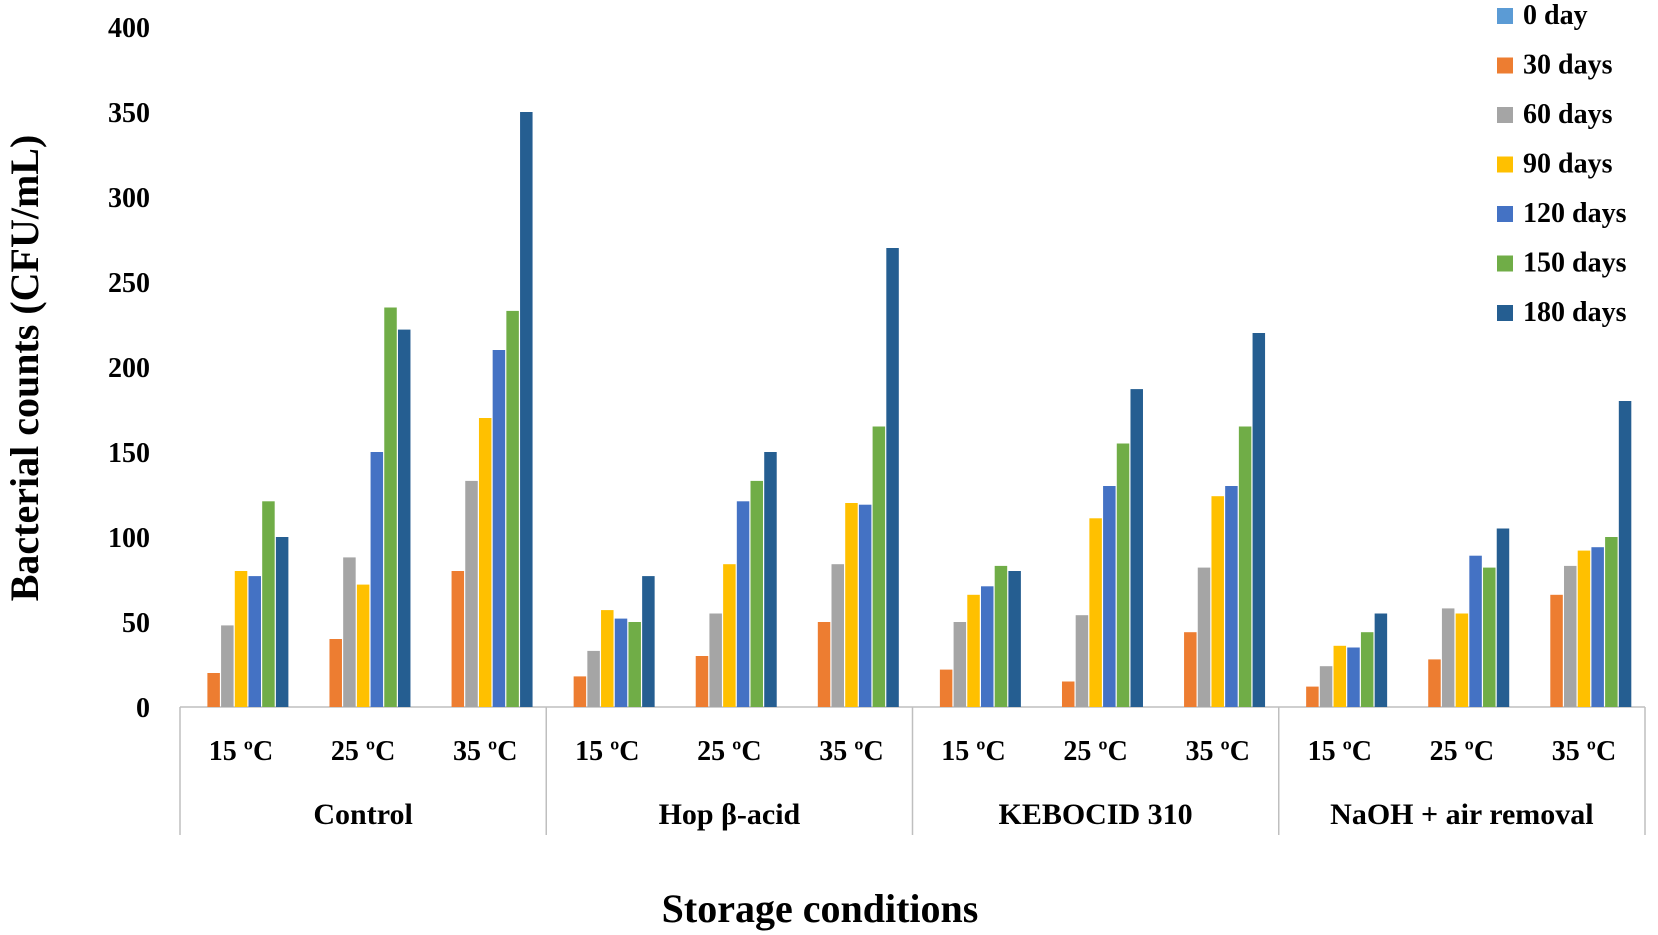 The width and height of the screenshot is (1658, 935). I want to click on legend-label: 90 days, so click(1568, 164).